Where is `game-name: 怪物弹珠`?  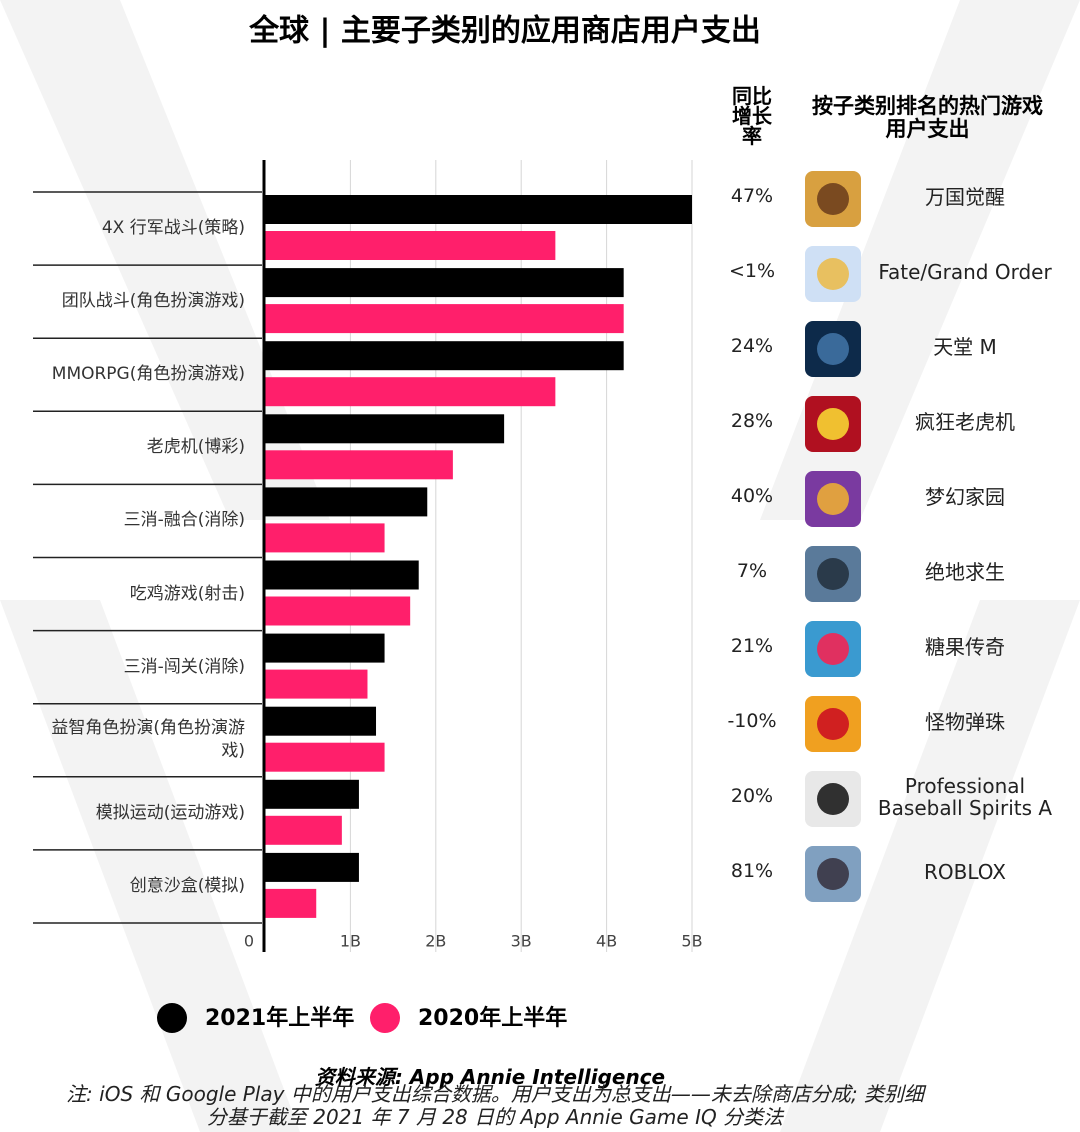
game-name: 怪物弹珠 is located at coordinates (965, 722).